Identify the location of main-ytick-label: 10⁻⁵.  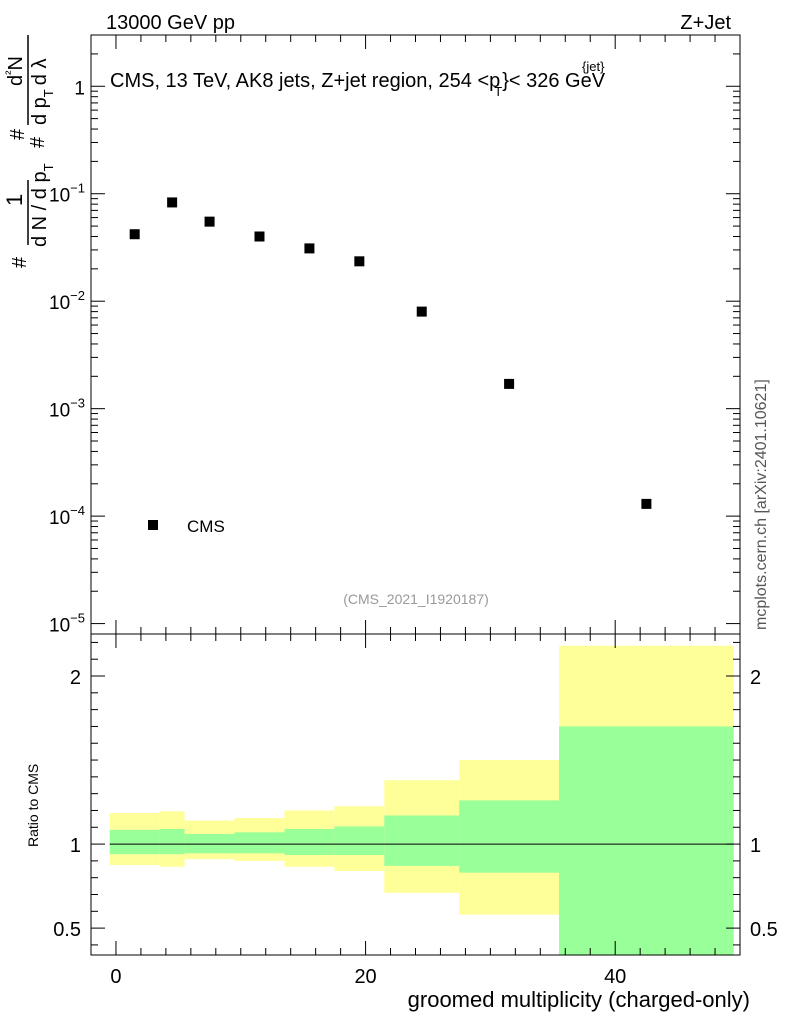
(67, 624).